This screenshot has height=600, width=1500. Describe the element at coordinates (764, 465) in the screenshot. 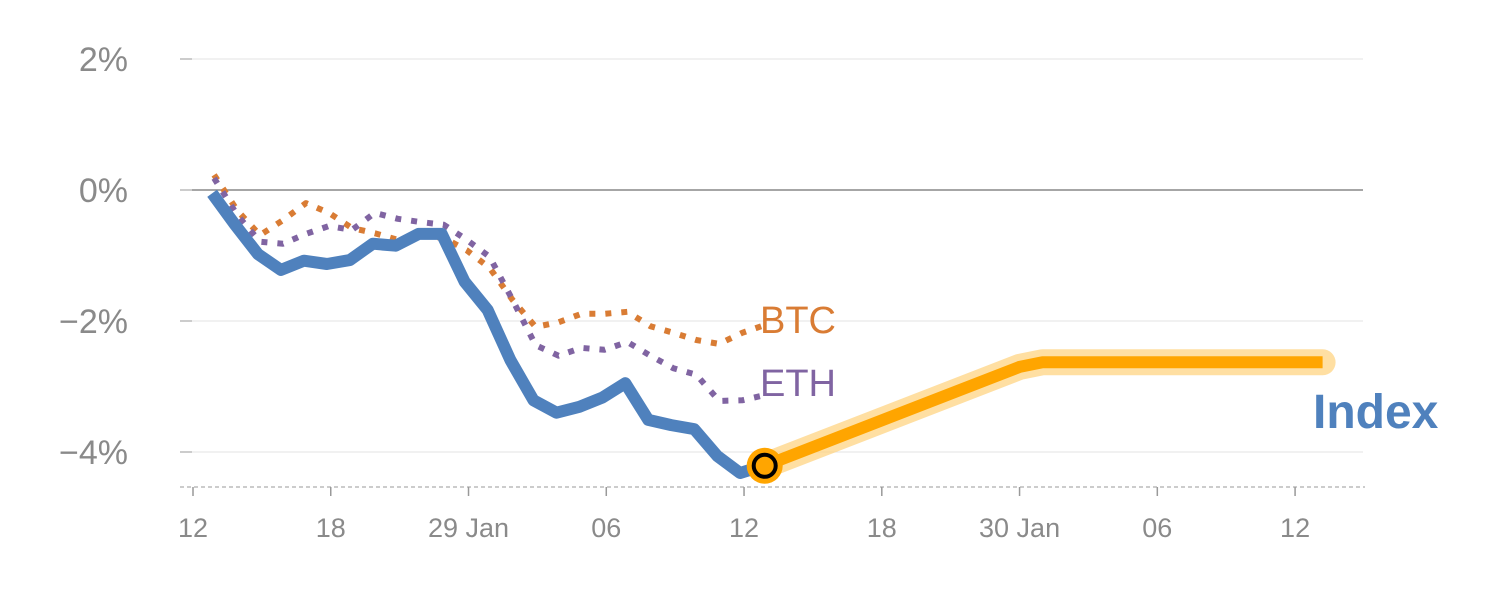

I see `current-point-marker` at that location.